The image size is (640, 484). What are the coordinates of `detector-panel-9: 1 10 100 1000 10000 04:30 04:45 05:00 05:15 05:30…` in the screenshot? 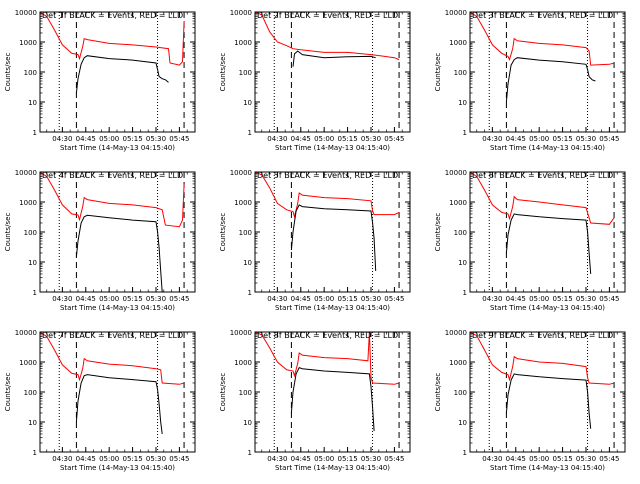 It's located at (530, 400).